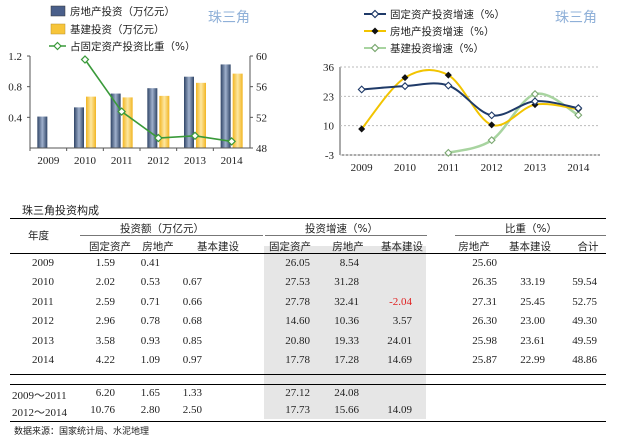  I want to click on rows-cell: 0.78, so click(150, 321).